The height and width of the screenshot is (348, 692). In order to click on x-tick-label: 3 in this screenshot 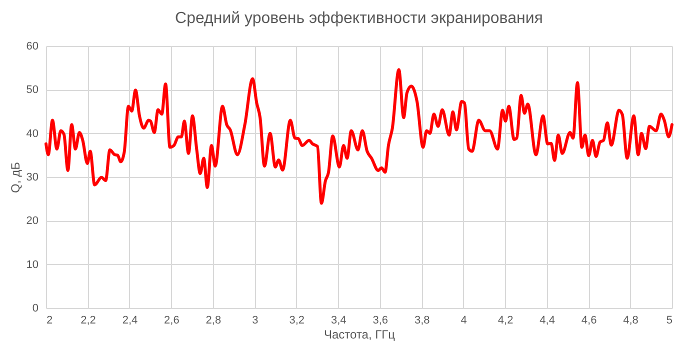, I will do `click(255, 320)`.